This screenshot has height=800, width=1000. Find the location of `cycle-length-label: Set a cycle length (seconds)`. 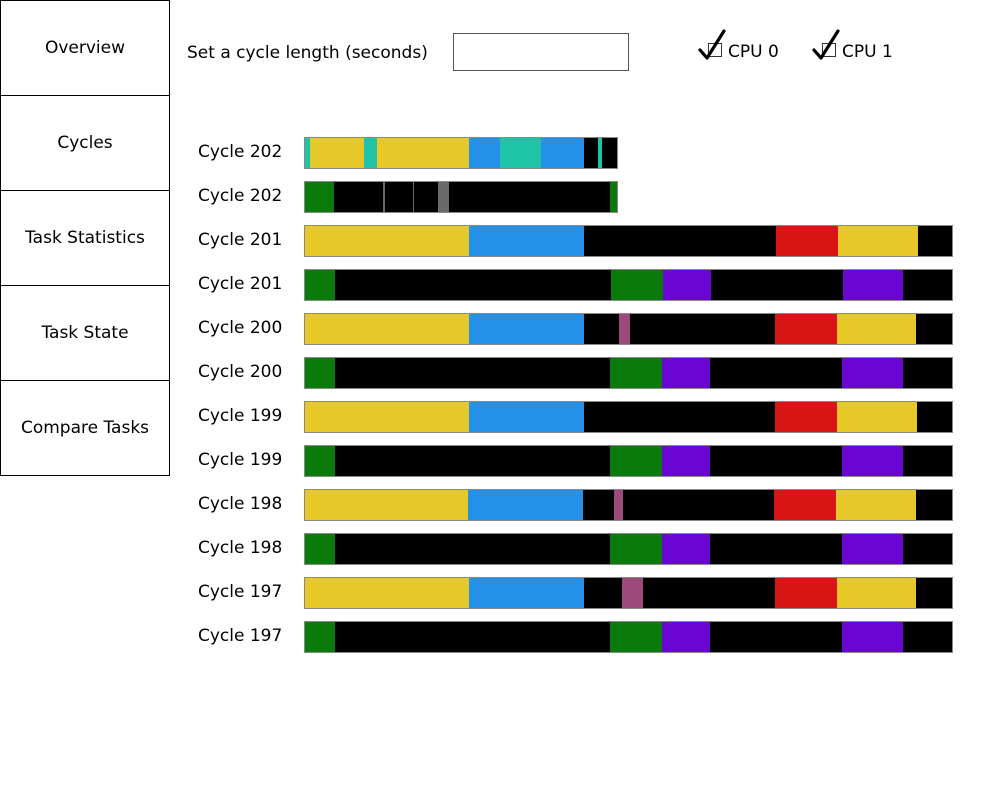

cycle-length-label: Set a cycle length (seconds) is located at coordinates (307, 53).